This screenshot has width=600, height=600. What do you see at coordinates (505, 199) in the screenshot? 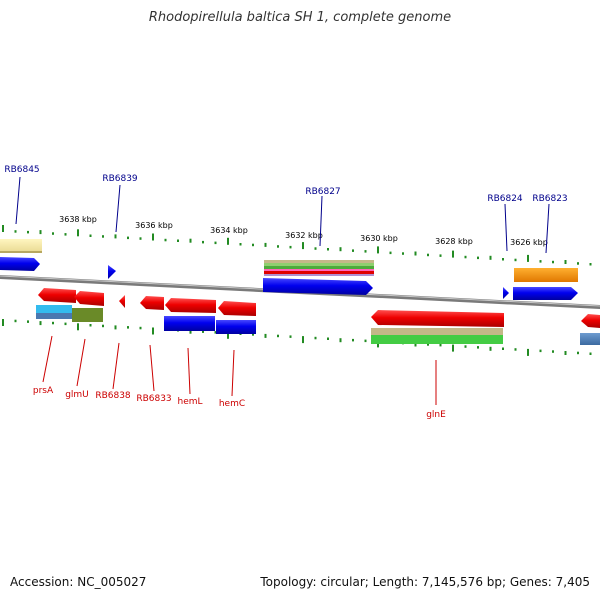
I see `gene-label-rb6824: RB6824` at bounding box center [505, 199].